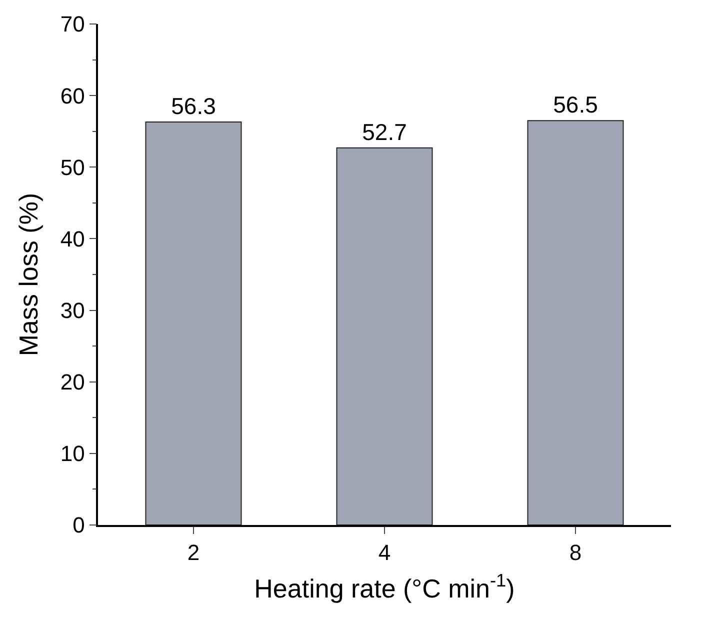 The image size is (718, 623). Describe the element at coordinates (72, 167) in the screenshot. I see `y-tick-label: 50` at that location.